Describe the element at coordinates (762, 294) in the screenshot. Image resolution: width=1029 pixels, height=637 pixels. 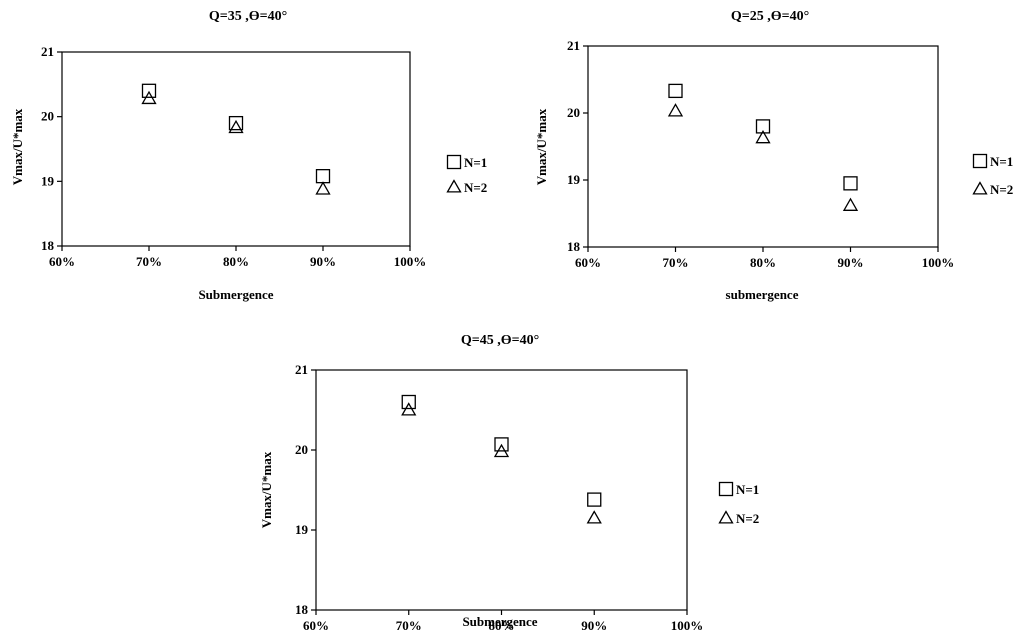
I see `x-axis-label: submergence` at that location.